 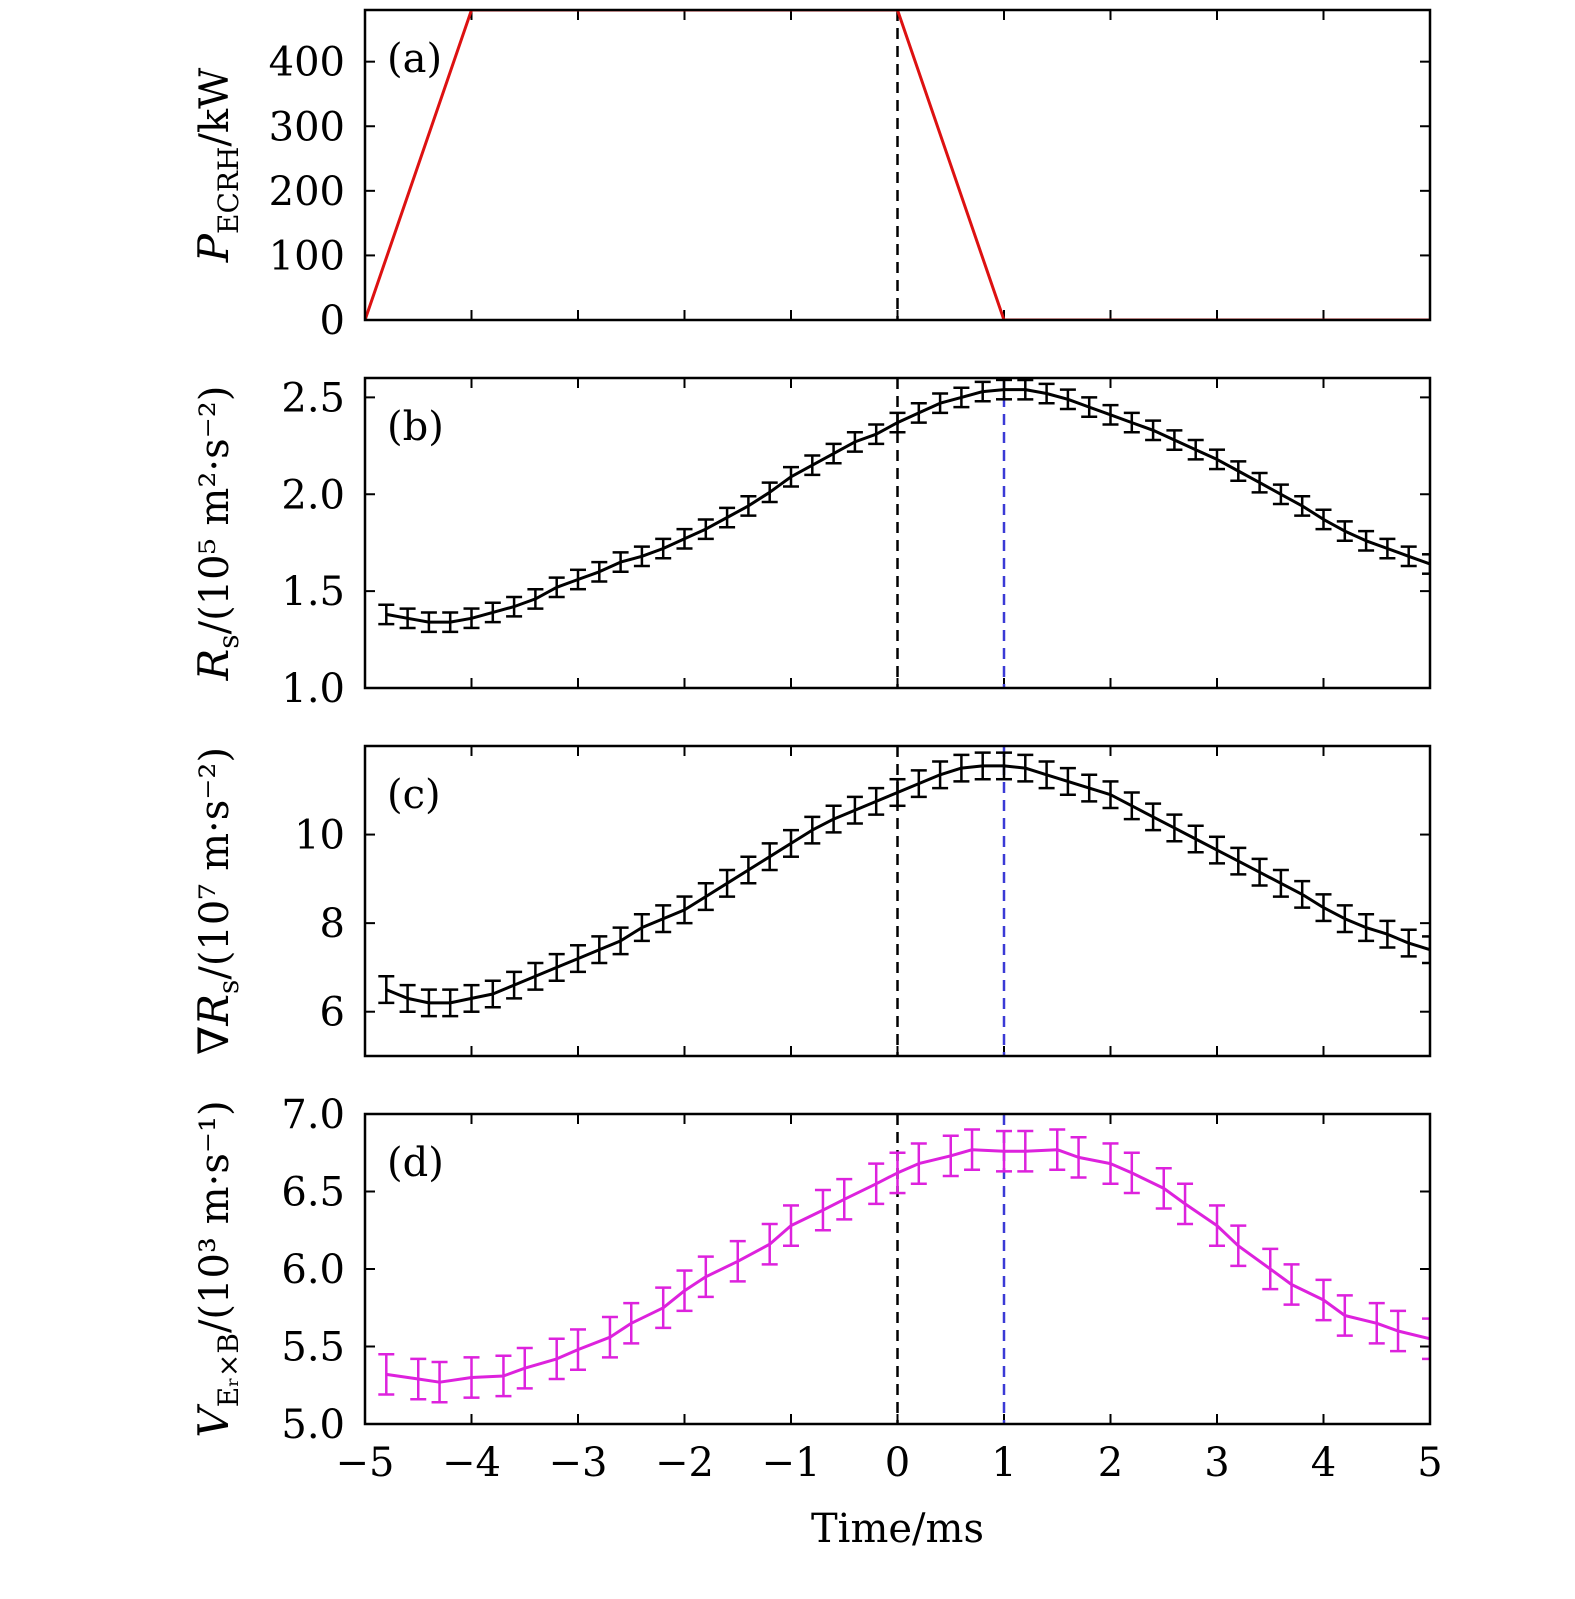 What do you see at coordinates (332, 1013) in the screenshot?
I see `y-tick-label-c-0: 6` at bounding box center [332, 1013].